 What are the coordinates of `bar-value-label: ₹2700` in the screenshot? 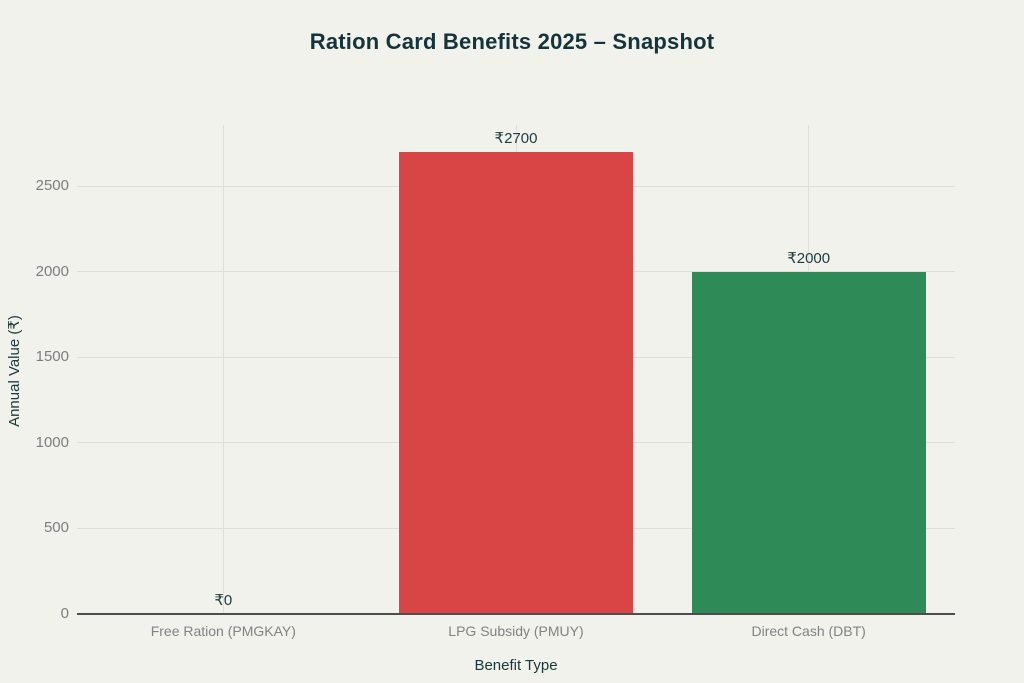 It's located at (516, 138).